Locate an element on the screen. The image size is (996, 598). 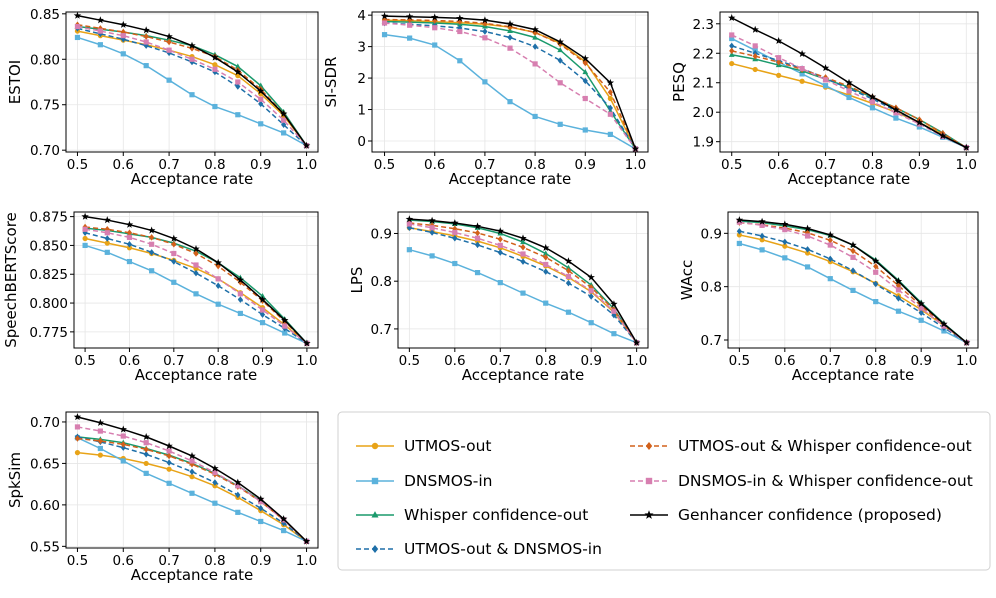
y-tick-label: 0.850 is located at coordinates (48, 246).